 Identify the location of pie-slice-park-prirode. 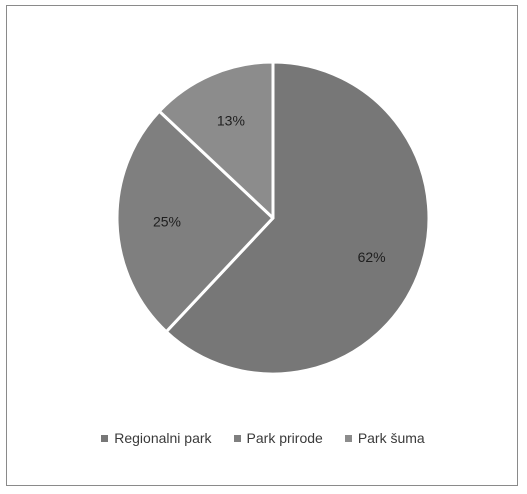
(195, 221).